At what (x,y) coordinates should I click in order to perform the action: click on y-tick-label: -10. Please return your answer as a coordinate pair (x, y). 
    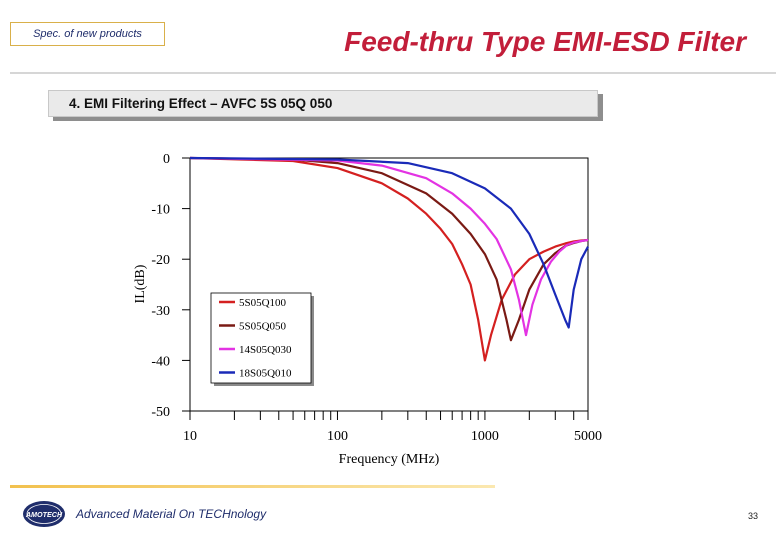
    Looking at the image, I should click on (160, 210).